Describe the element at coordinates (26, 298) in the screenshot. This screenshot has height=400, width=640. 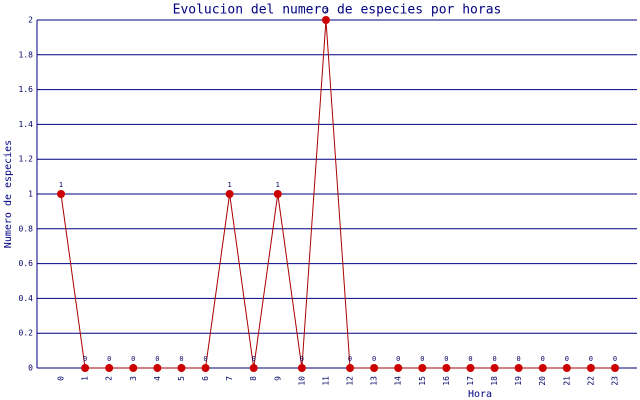
I see `y-tick-label: 0.4` at that location.